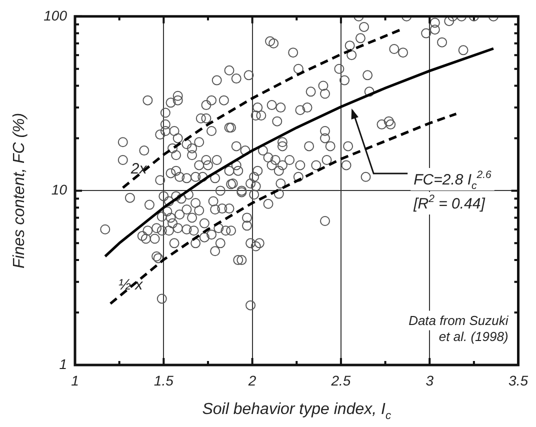 The image size is (536, 427). Describe the element at coordinates (59, 190) in the screenshot. I see `y-tick-label: 10` at that location.